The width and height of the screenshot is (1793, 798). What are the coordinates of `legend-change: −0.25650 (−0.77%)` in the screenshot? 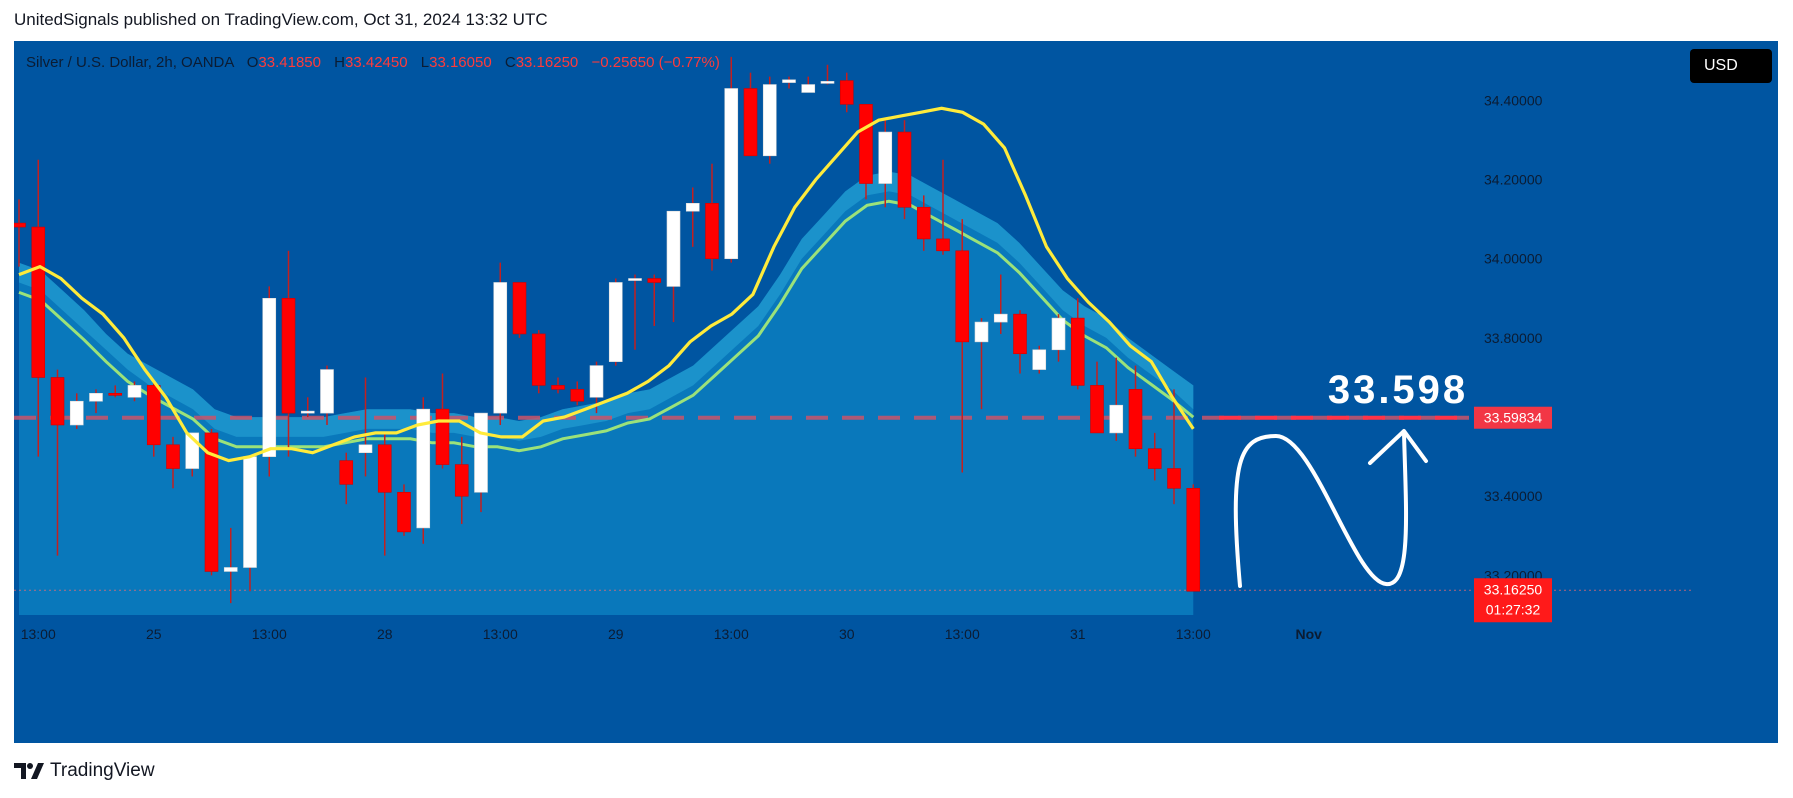 It's located at (655, 62).